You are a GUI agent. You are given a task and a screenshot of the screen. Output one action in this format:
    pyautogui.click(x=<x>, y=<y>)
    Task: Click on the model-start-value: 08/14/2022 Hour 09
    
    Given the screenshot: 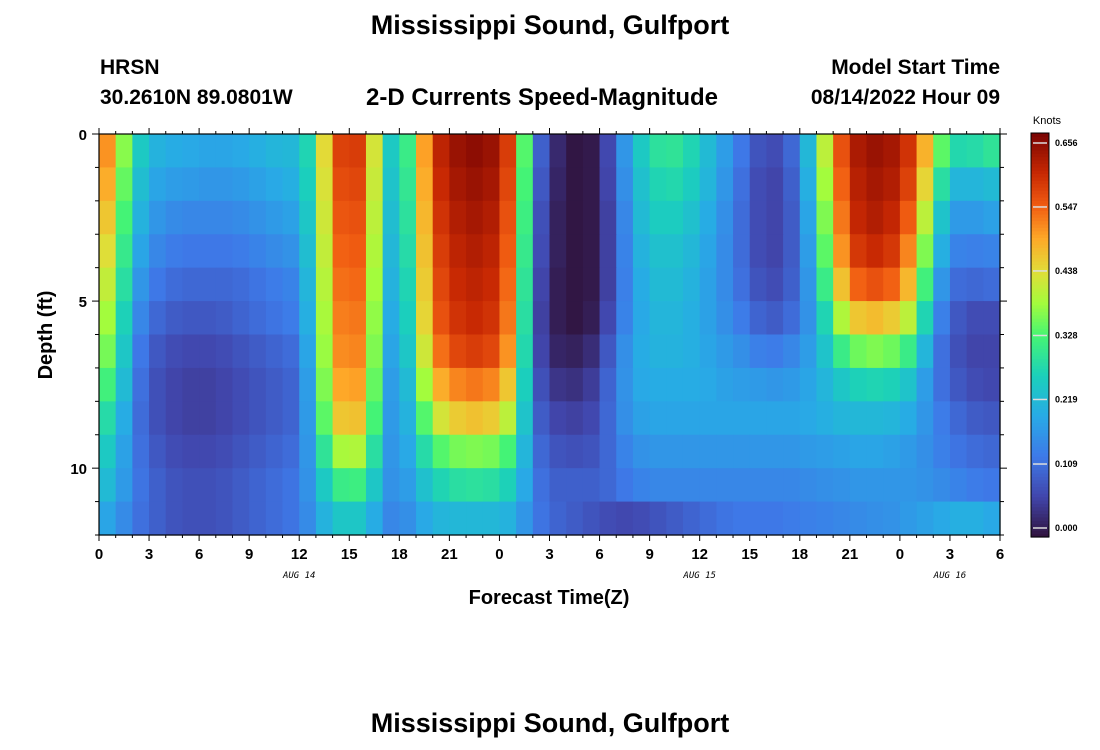 What is the action you would take?
    pyautogui.click(x=905, y=97)
    